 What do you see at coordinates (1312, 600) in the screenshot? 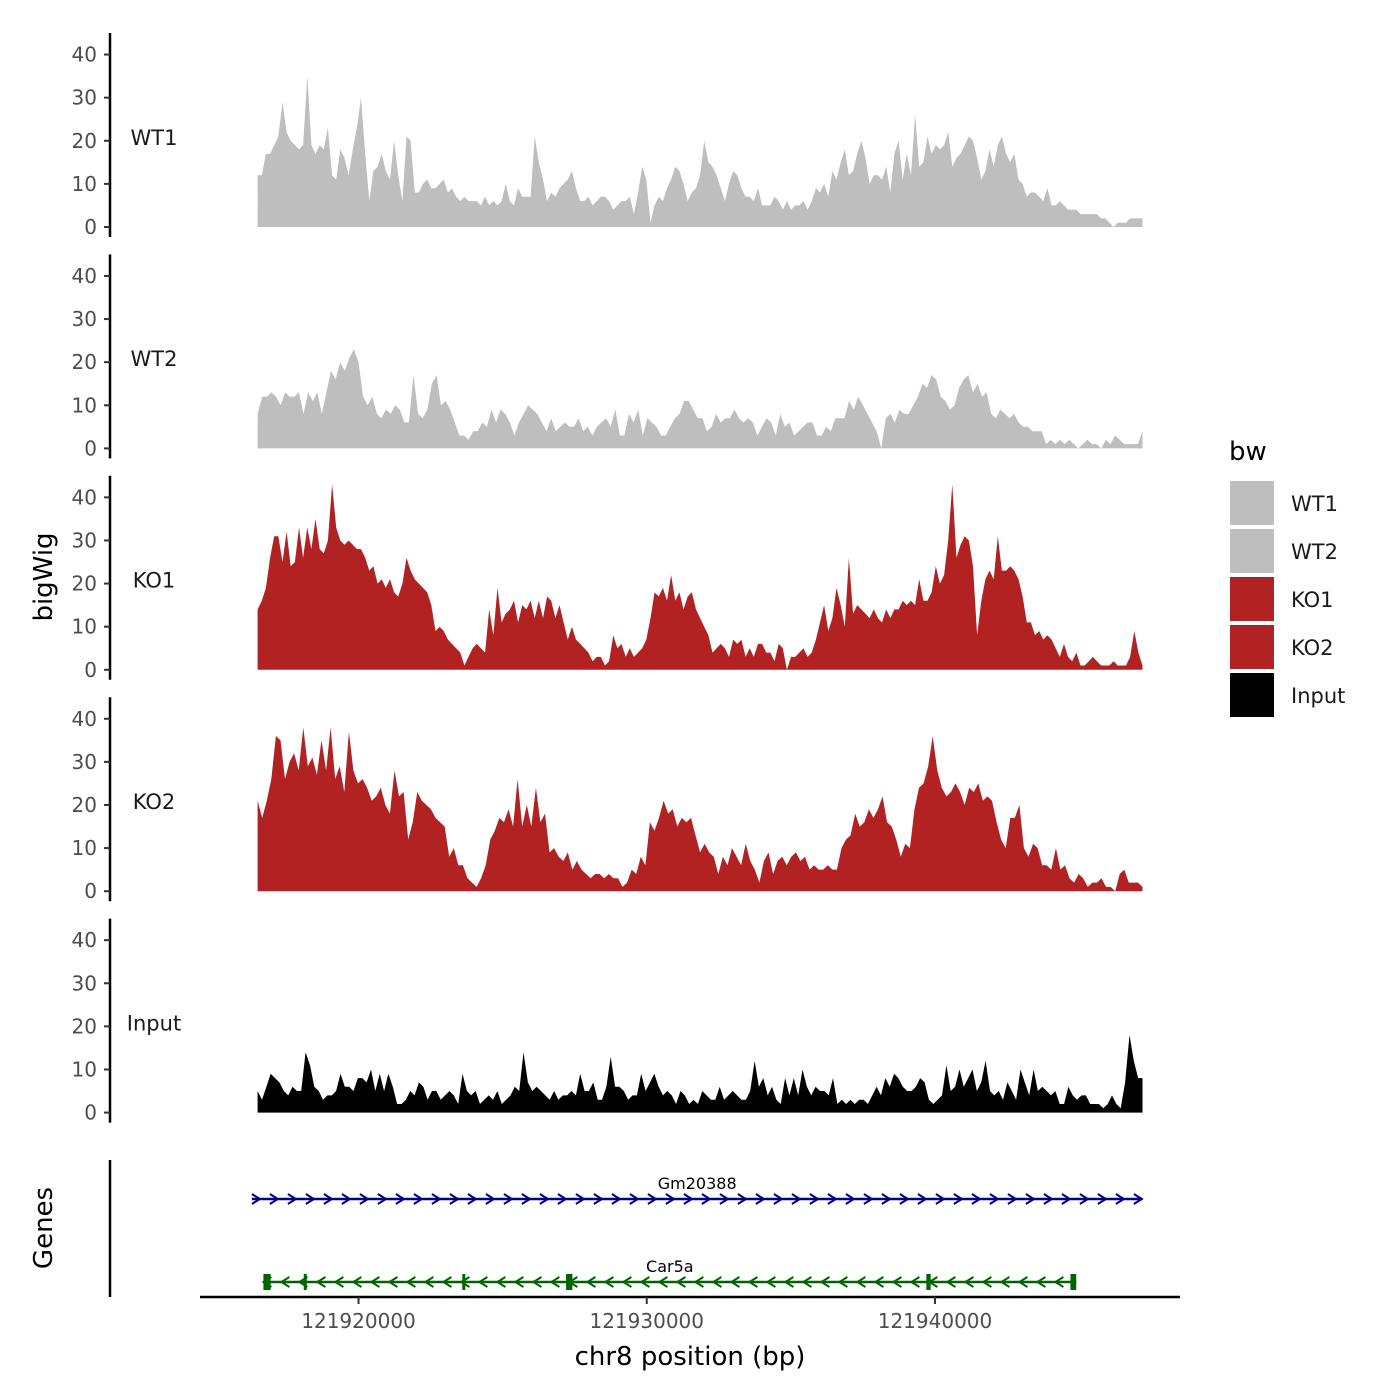
I see `legend-label-ko1: KO1` at bounding box center [1312, 600].